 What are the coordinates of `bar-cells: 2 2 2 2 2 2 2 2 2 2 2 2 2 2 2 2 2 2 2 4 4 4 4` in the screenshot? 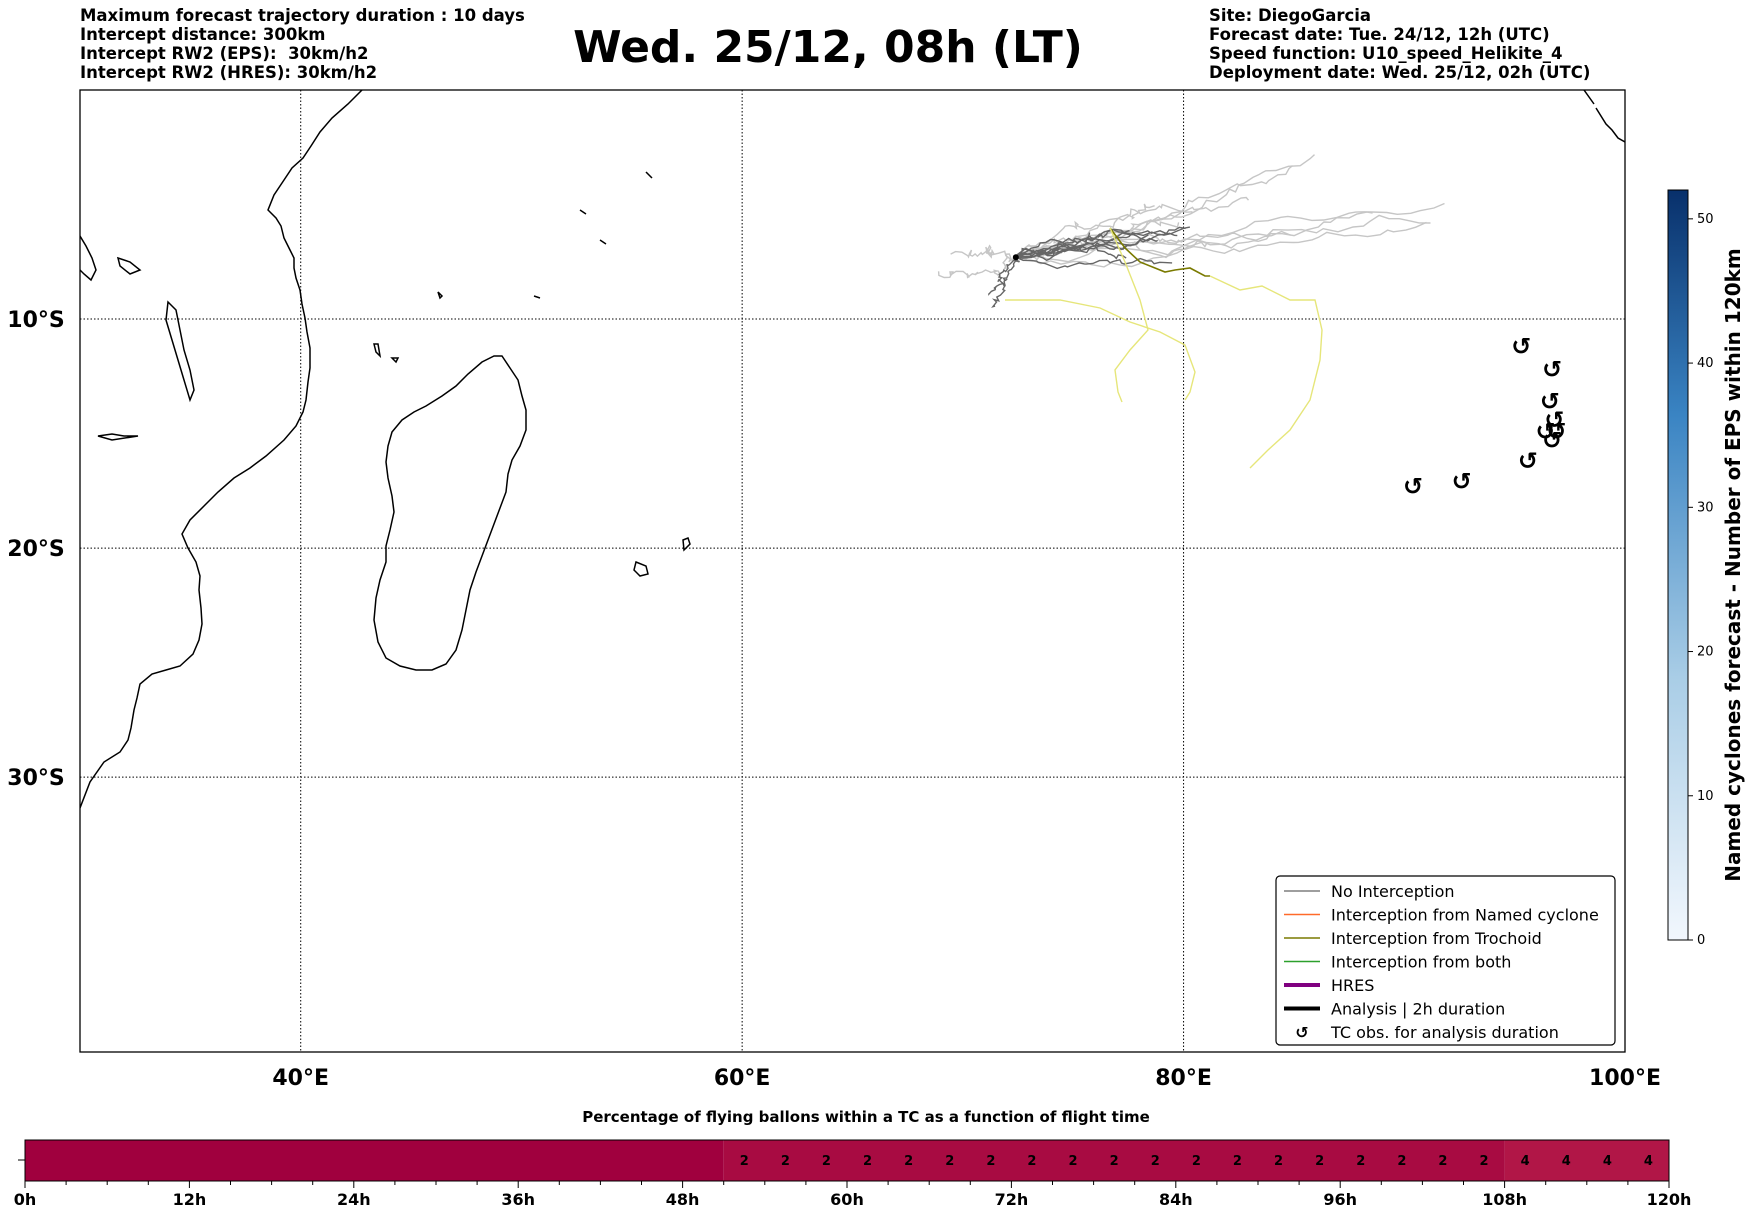 It's located at (847, 1160).